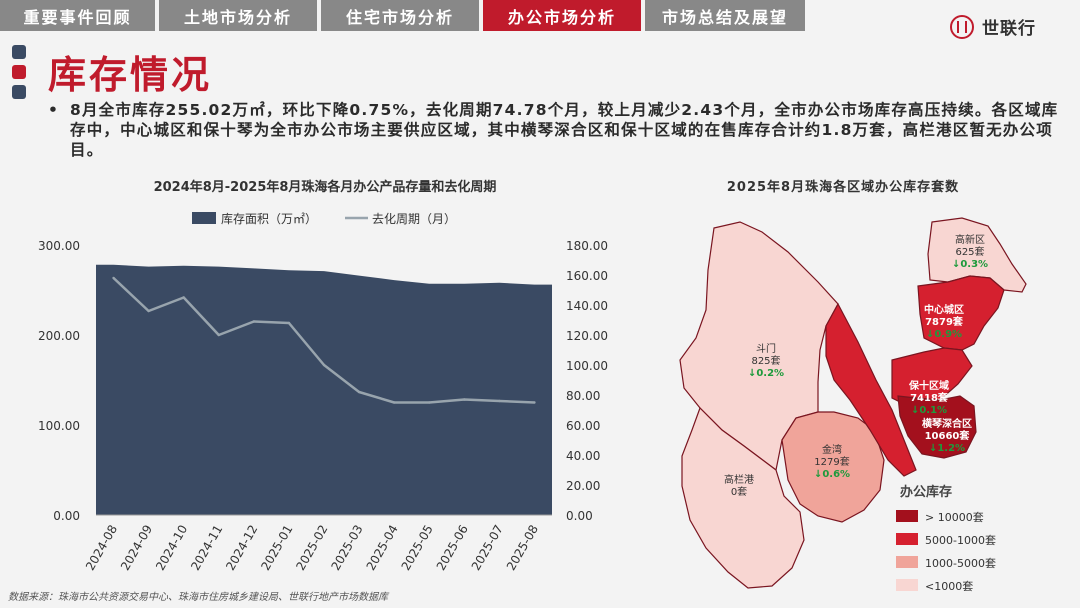 The width and height of the screenshot is (1080, 608). Describe the element at coordinates (944, 309) in the screenshot. I see `region-name-label: 中心城区` at that location.